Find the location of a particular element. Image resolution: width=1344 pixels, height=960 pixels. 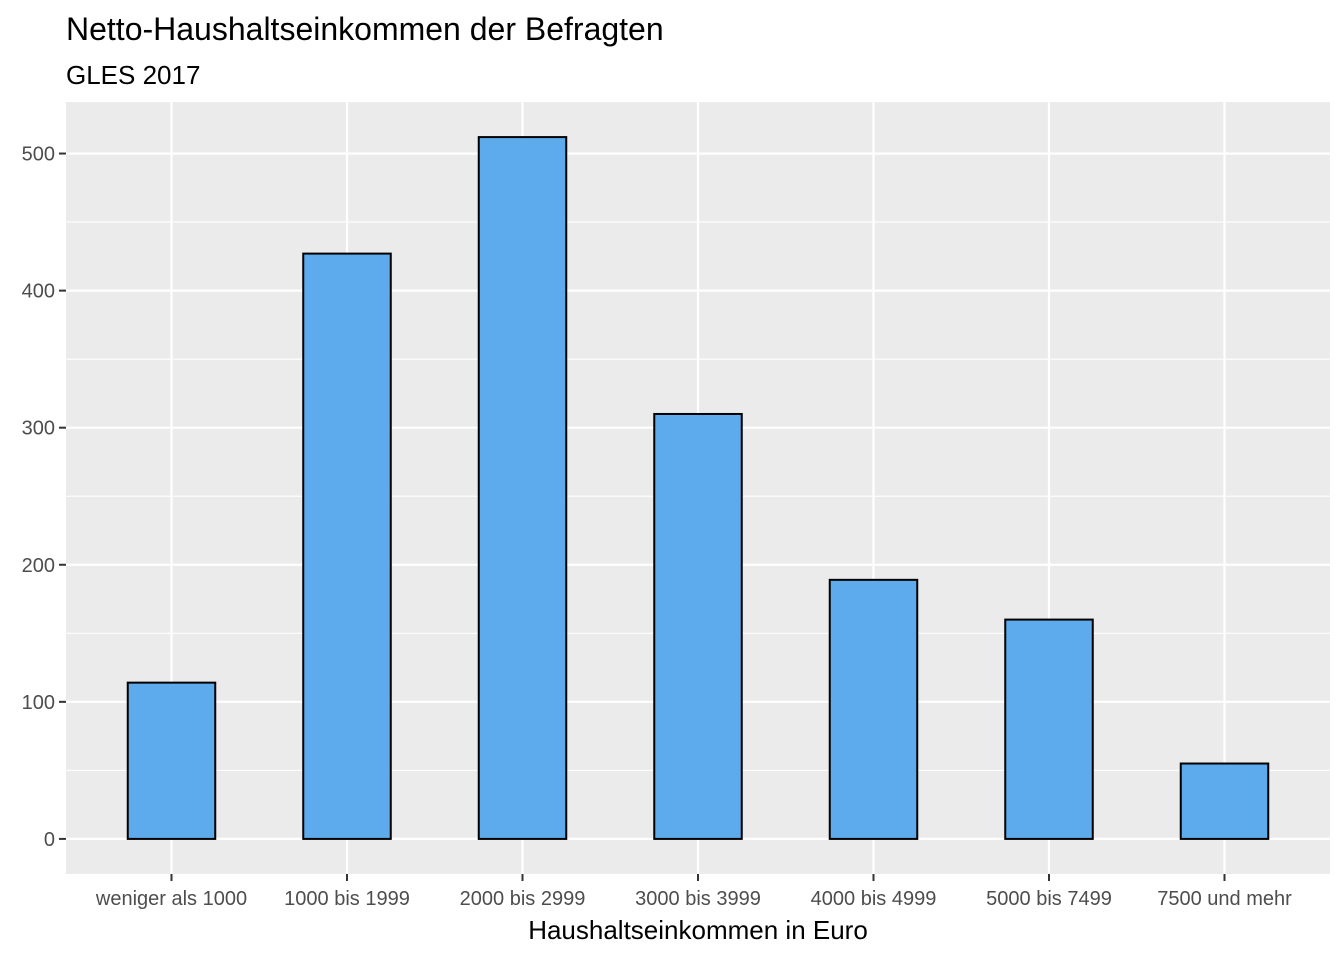

x-tick-label: 2000 bis 2999 is located at coordinates (523, 899).